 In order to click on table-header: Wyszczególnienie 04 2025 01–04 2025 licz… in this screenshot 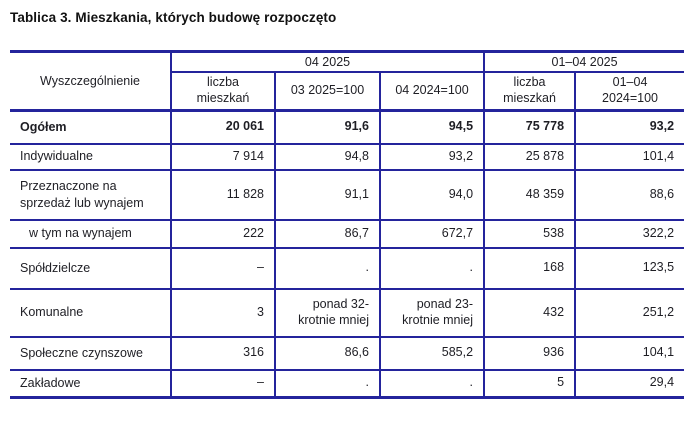, I will do `click(347, 81)`.